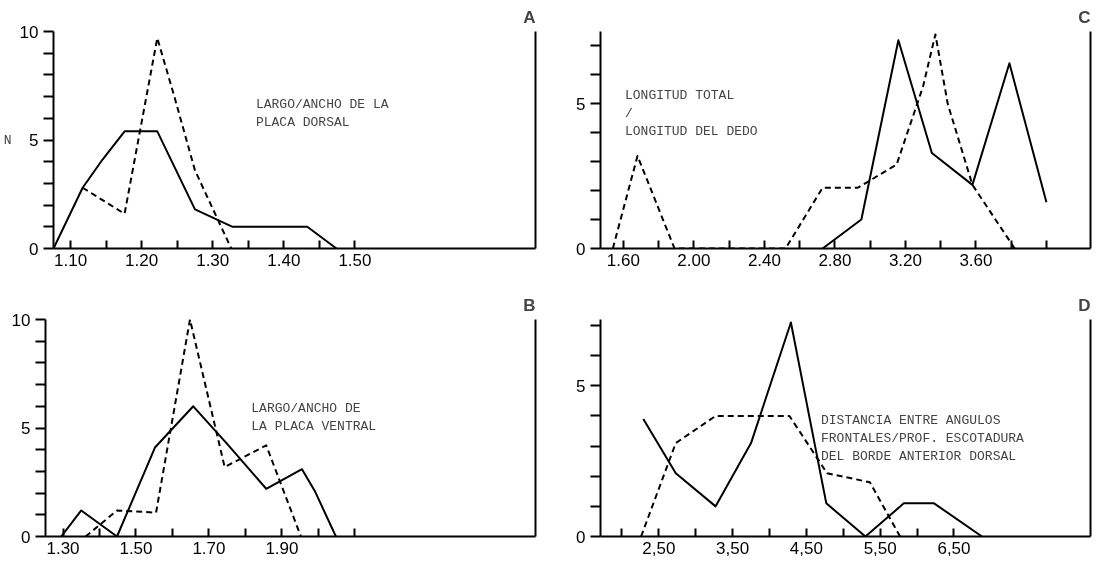  I want to click on x-tick-label: 1.90, so click(282, 548).